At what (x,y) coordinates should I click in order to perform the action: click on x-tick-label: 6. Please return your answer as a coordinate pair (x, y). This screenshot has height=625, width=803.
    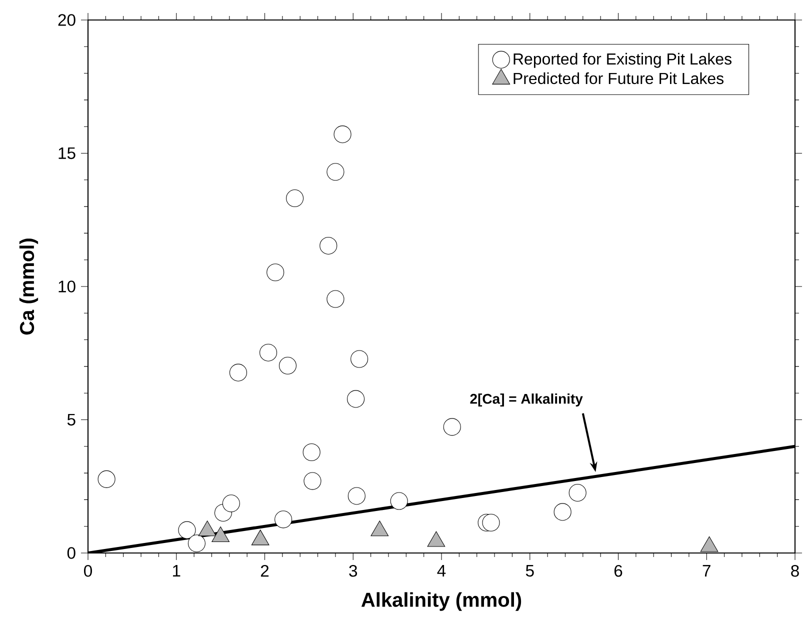
    Looking at the image, I should click on (618, 570).